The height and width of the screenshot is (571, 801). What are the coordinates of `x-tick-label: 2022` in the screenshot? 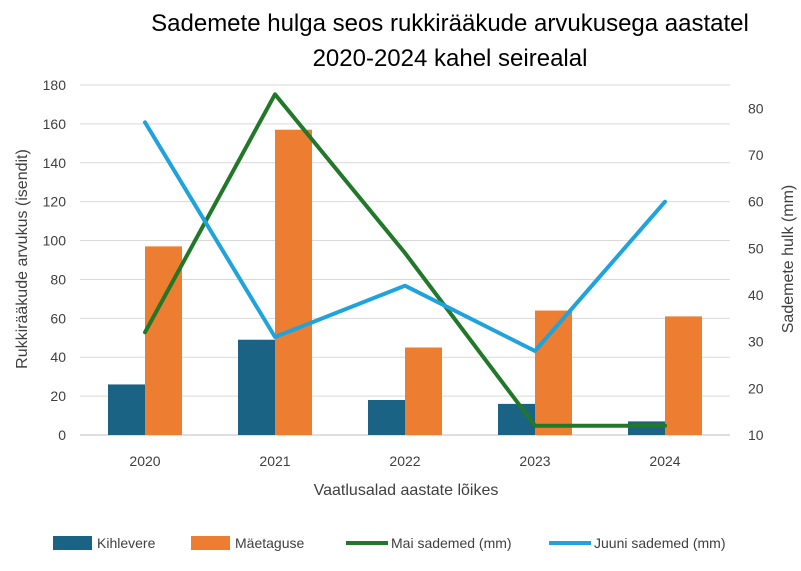 It's located at (404, 461).